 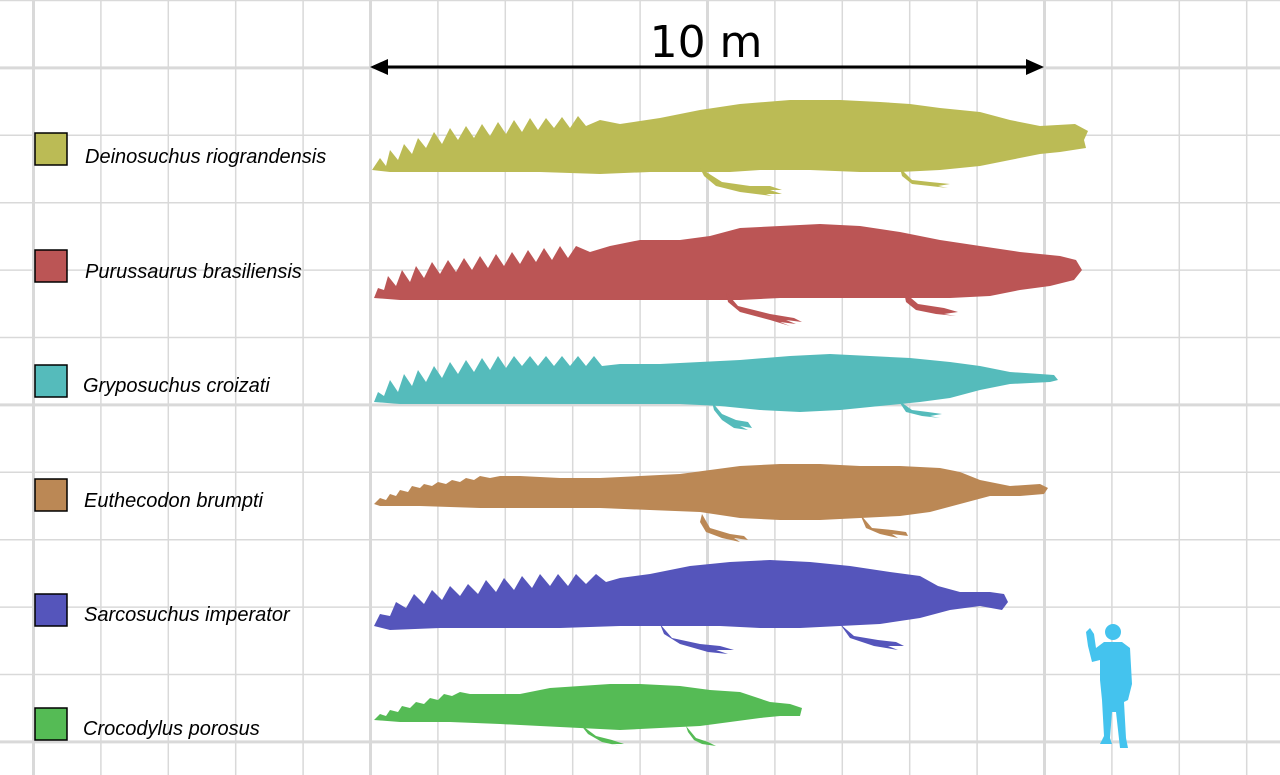 I want to click on euthecodon-silhouette, so click(x=711, y=503).